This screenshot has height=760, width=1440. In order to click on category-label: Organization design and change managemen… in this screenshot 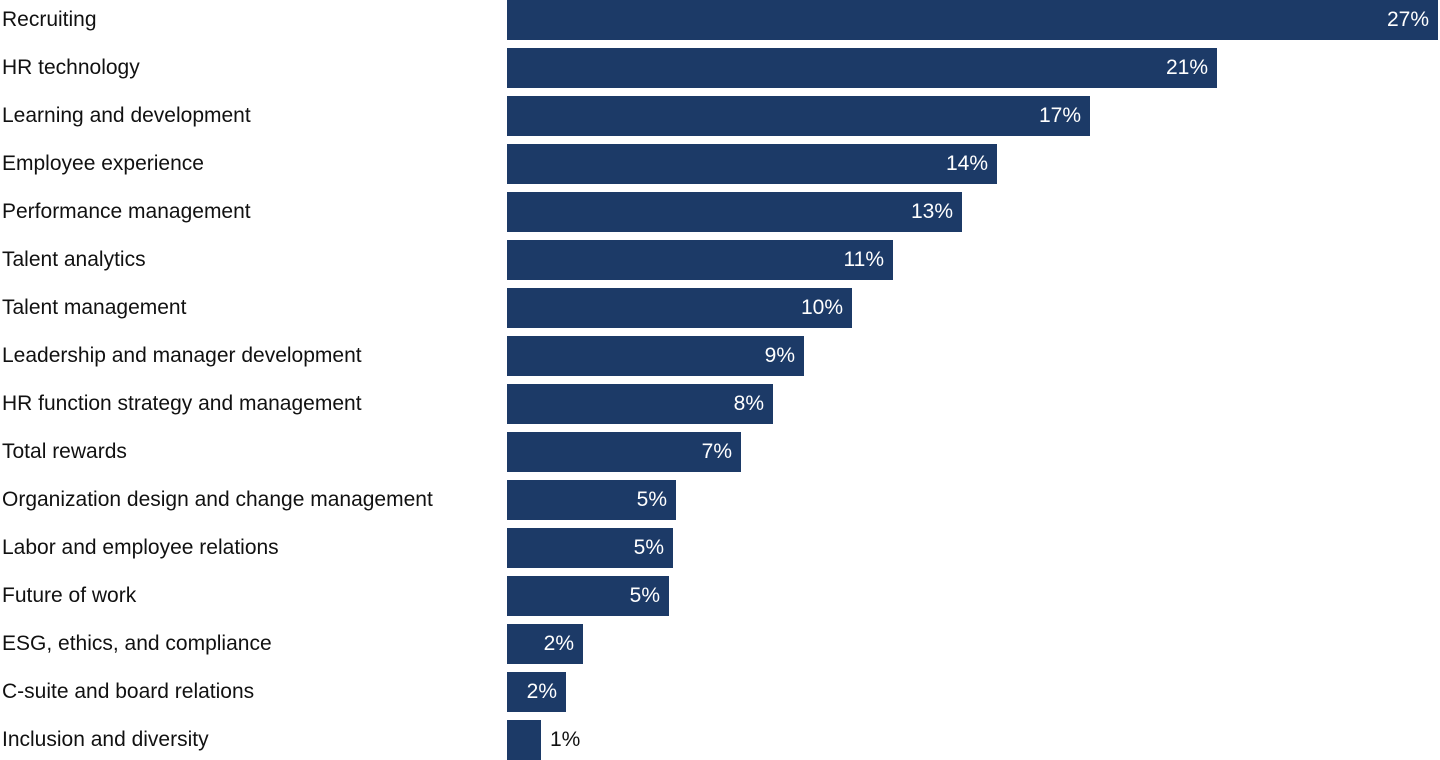, I will do `click(217, 499)`.